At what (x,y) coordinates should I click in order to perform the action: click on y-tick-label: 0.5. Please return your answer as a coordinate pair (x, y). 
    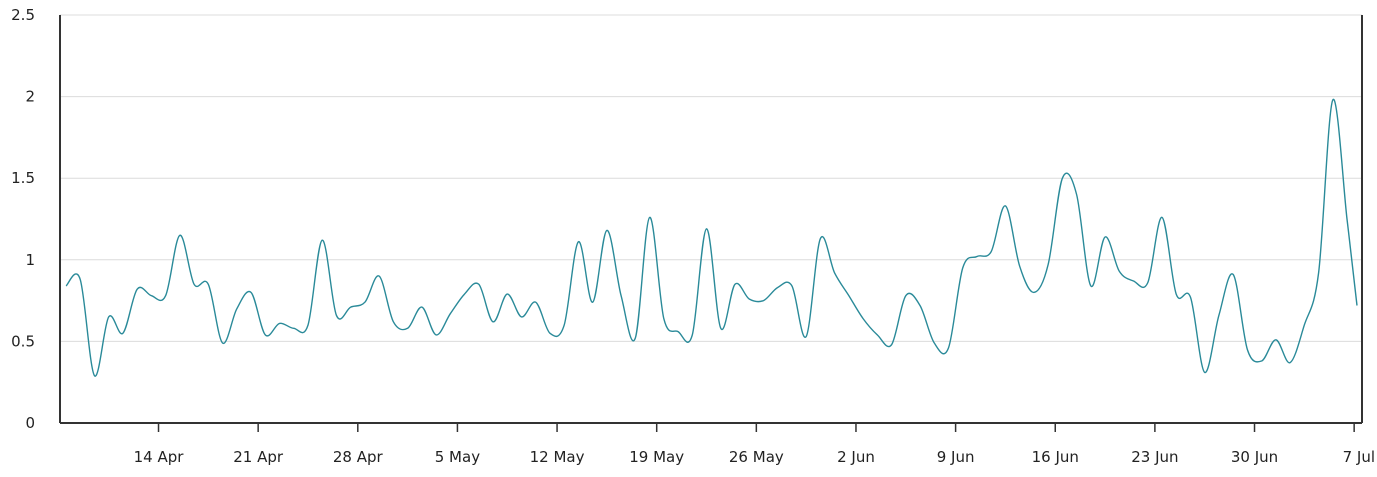
    Looking at the image, I should click on (23, 341).